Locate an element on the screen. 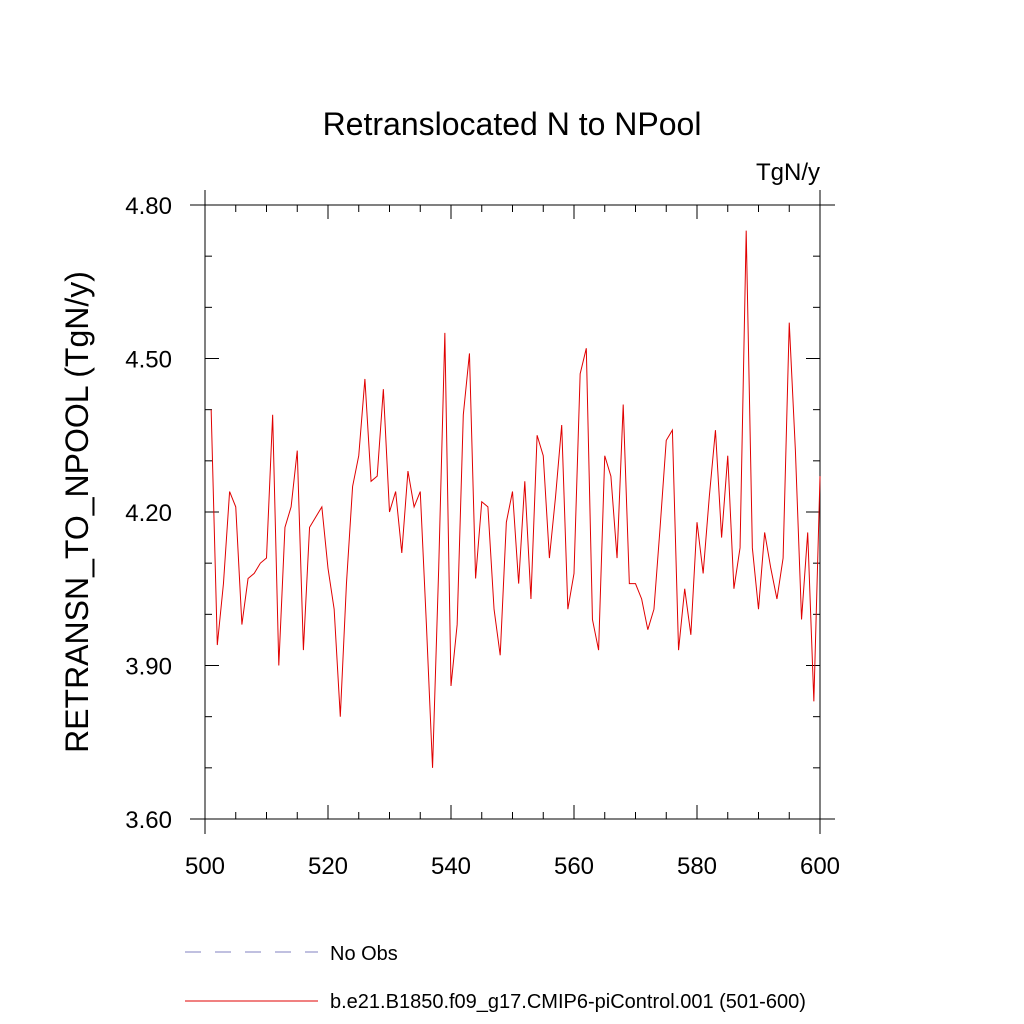 This screenshot has height=1024, width=1024. y-tick-label: 3.90 is located at coordinates (148, 667).